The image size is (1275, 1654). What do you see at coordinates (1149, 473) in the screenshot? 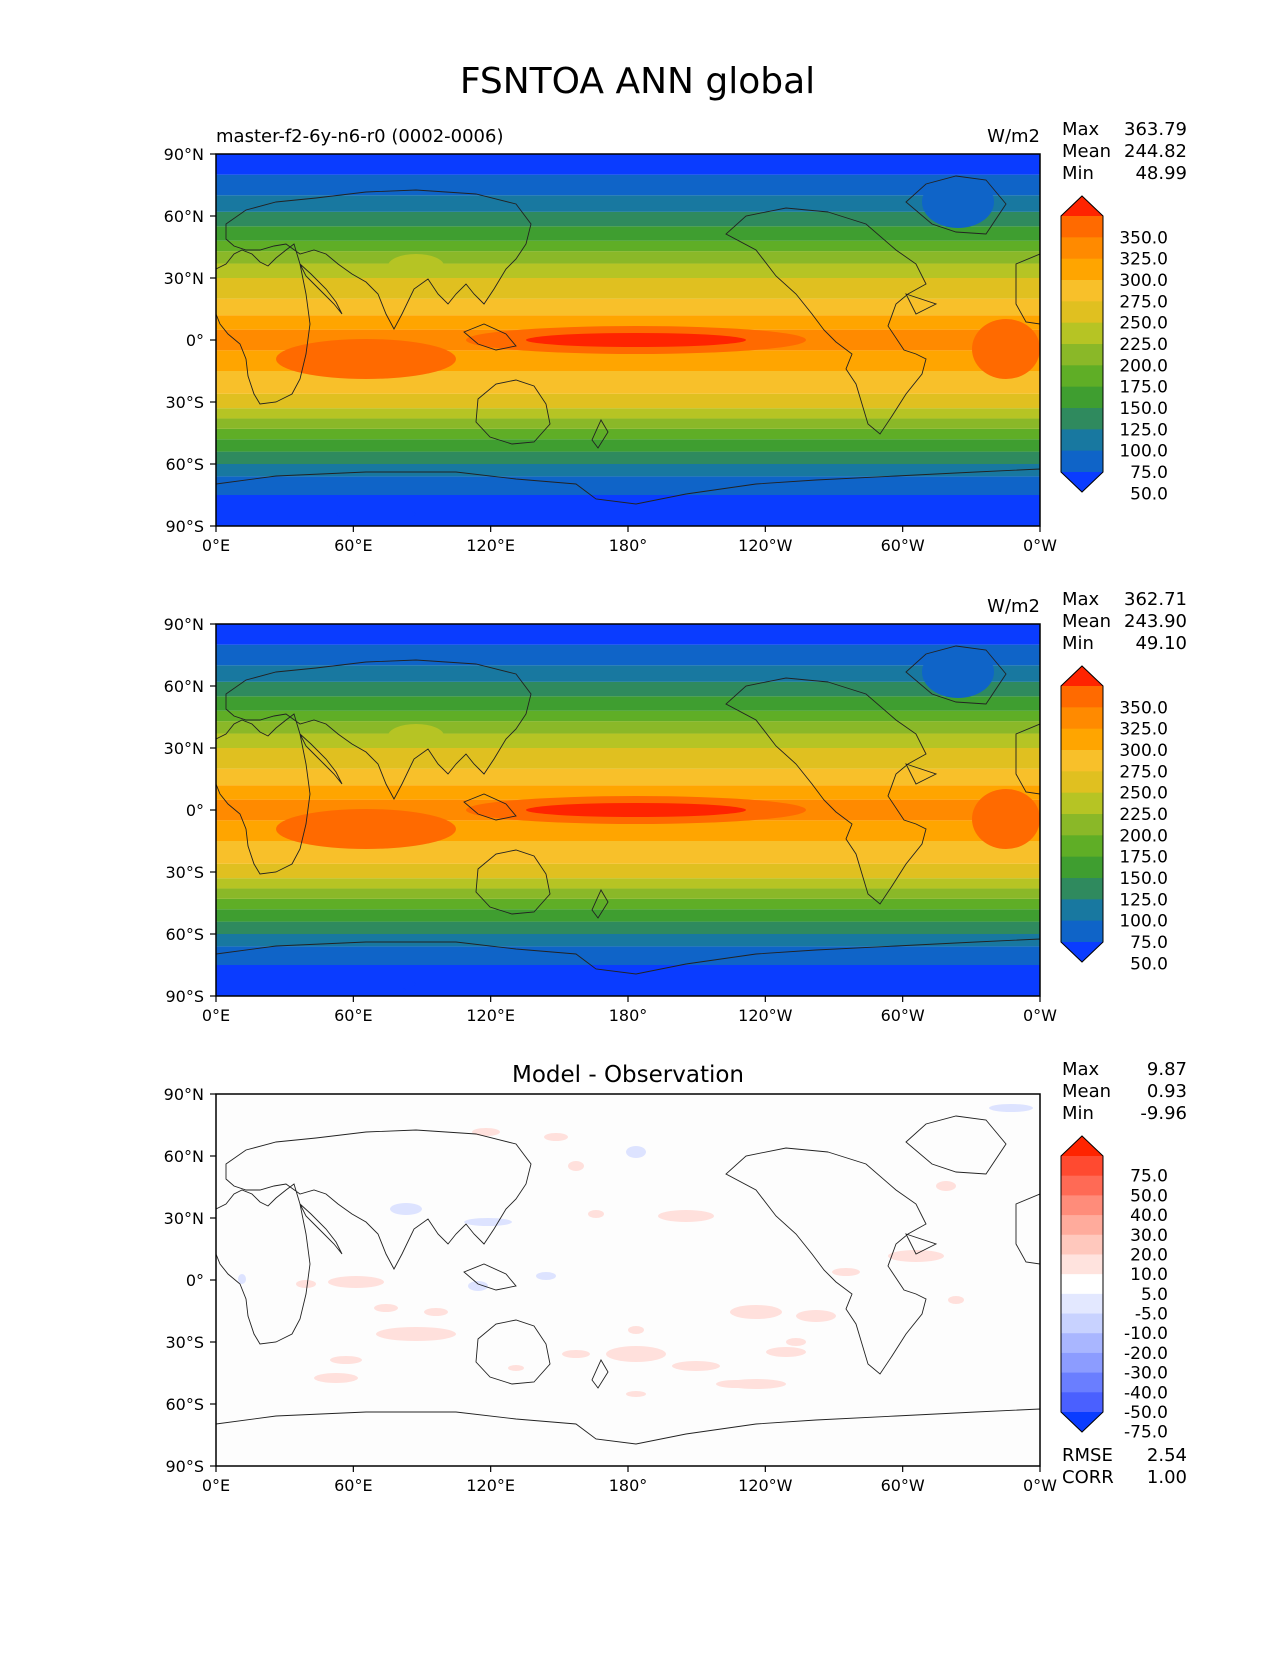
I see `colorbar-label: 75.0` at bounding box center [1149, 473].